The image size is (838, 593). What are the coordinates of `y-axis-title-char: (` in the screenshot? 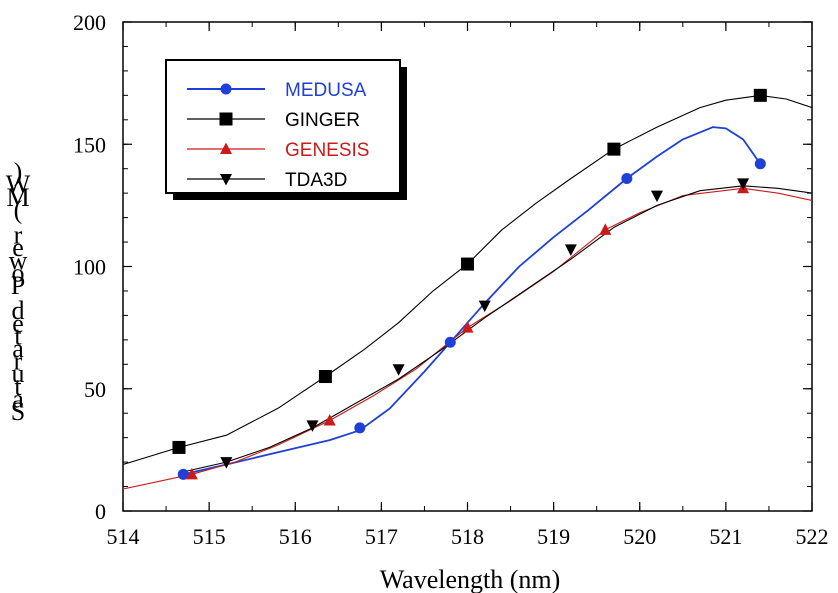 It's located at (18, 209).